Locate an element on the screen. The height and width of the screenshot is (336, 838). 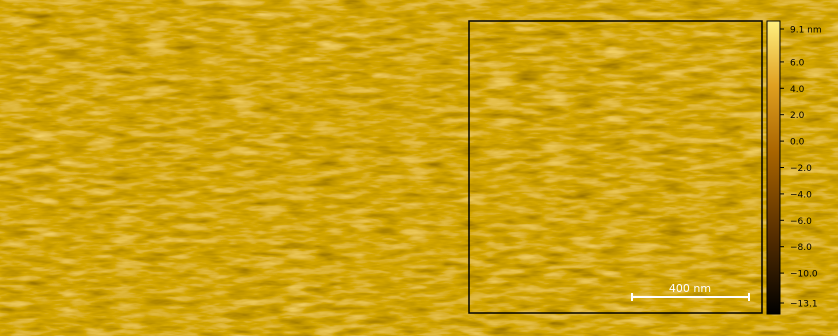
scale-bar: 400 nm is located at coordinates (690, 291).